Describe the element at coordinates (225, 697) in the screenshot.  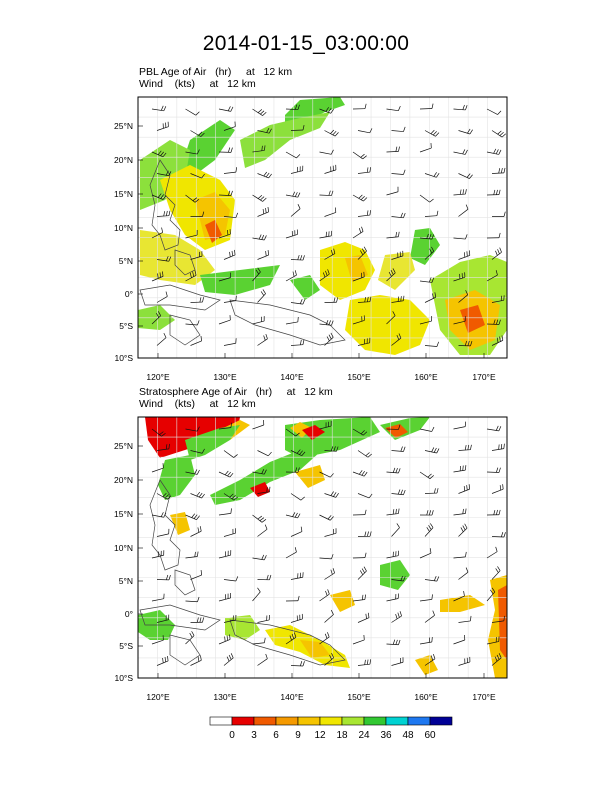
I see `strat-lon-tick-label: 130°E` at that location.